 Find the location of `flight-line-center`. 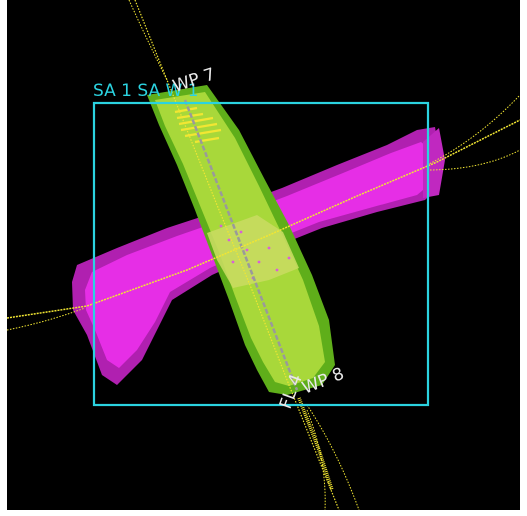

flight-line-center is located at coordinates (241, 245).